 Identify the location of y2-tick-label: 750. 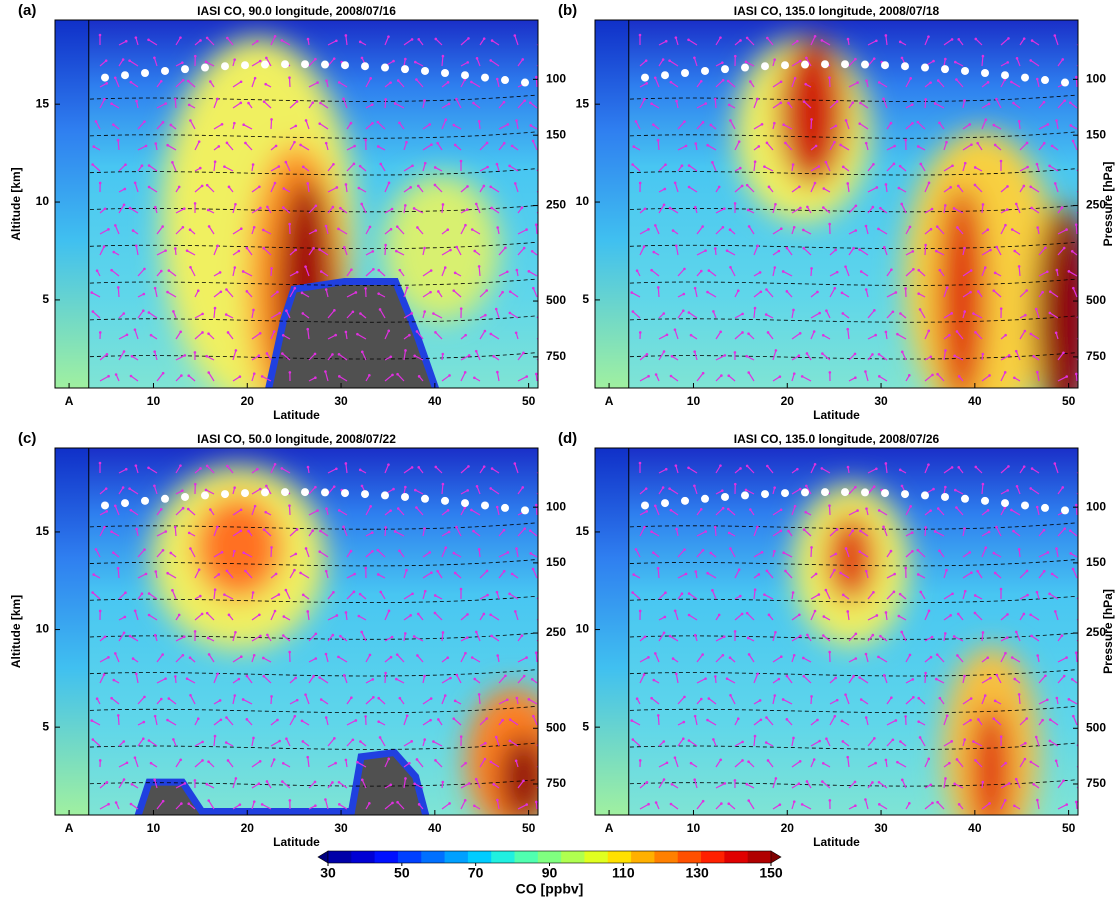
(1096, 356).